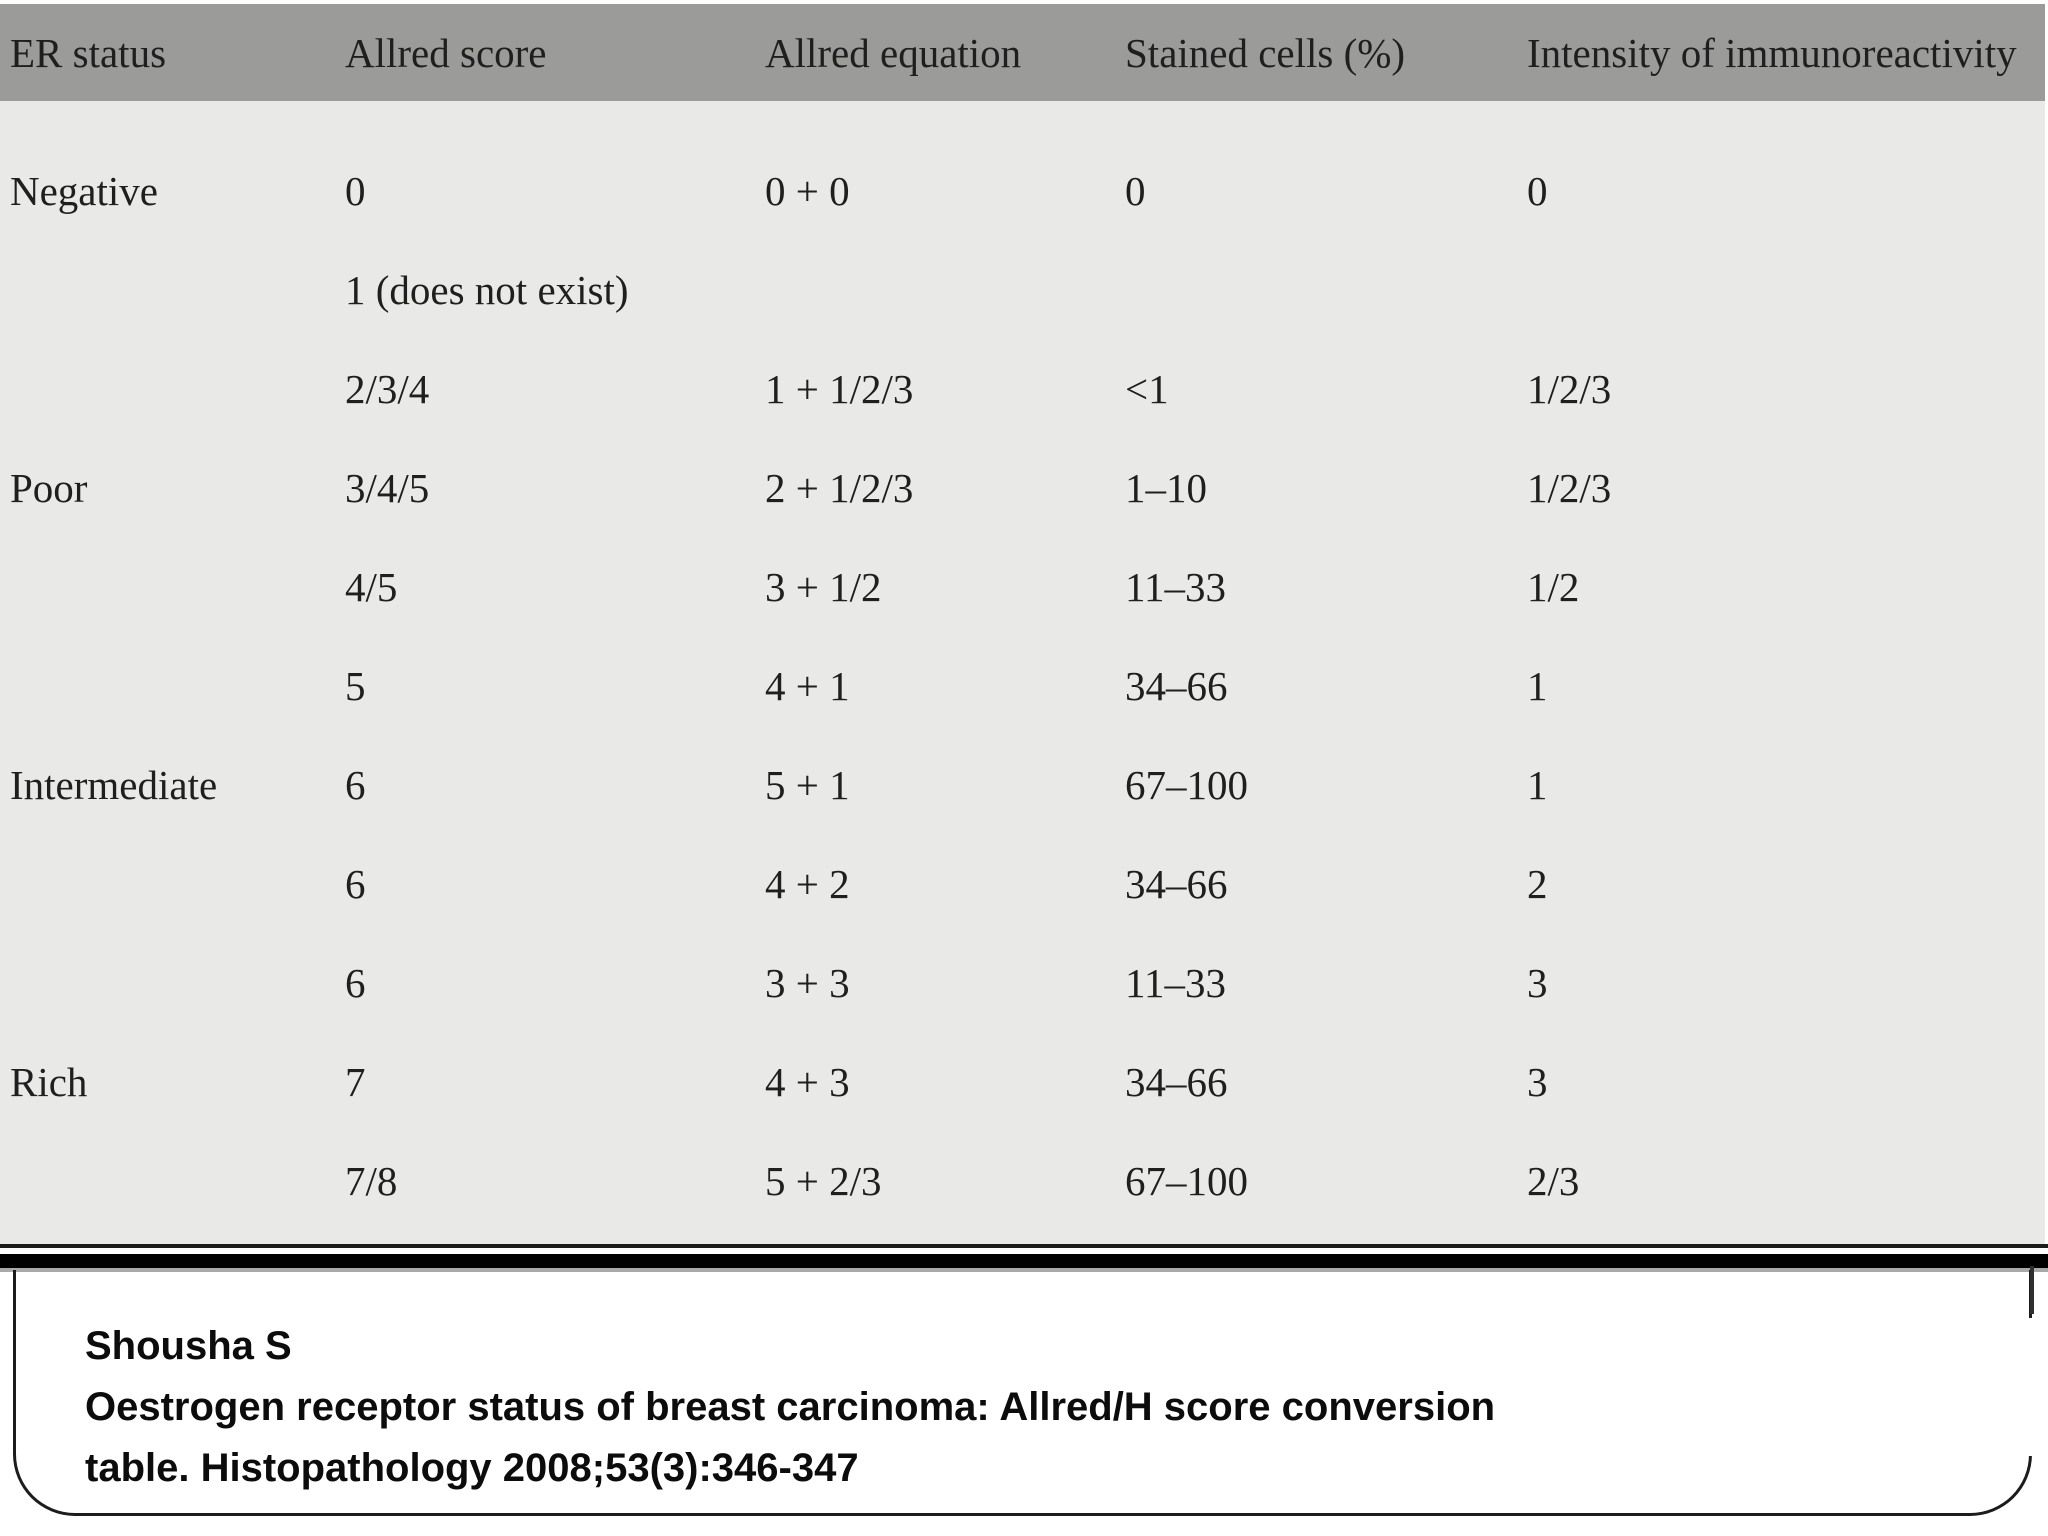 The height and width of the screenshot is (1536, 2048). Describe the element at coordinates (1027, 487) in the screenshot. I see `table-row: Poor 3/4/5 2 + 1/2/3 1–10 1/2/3` at that location.